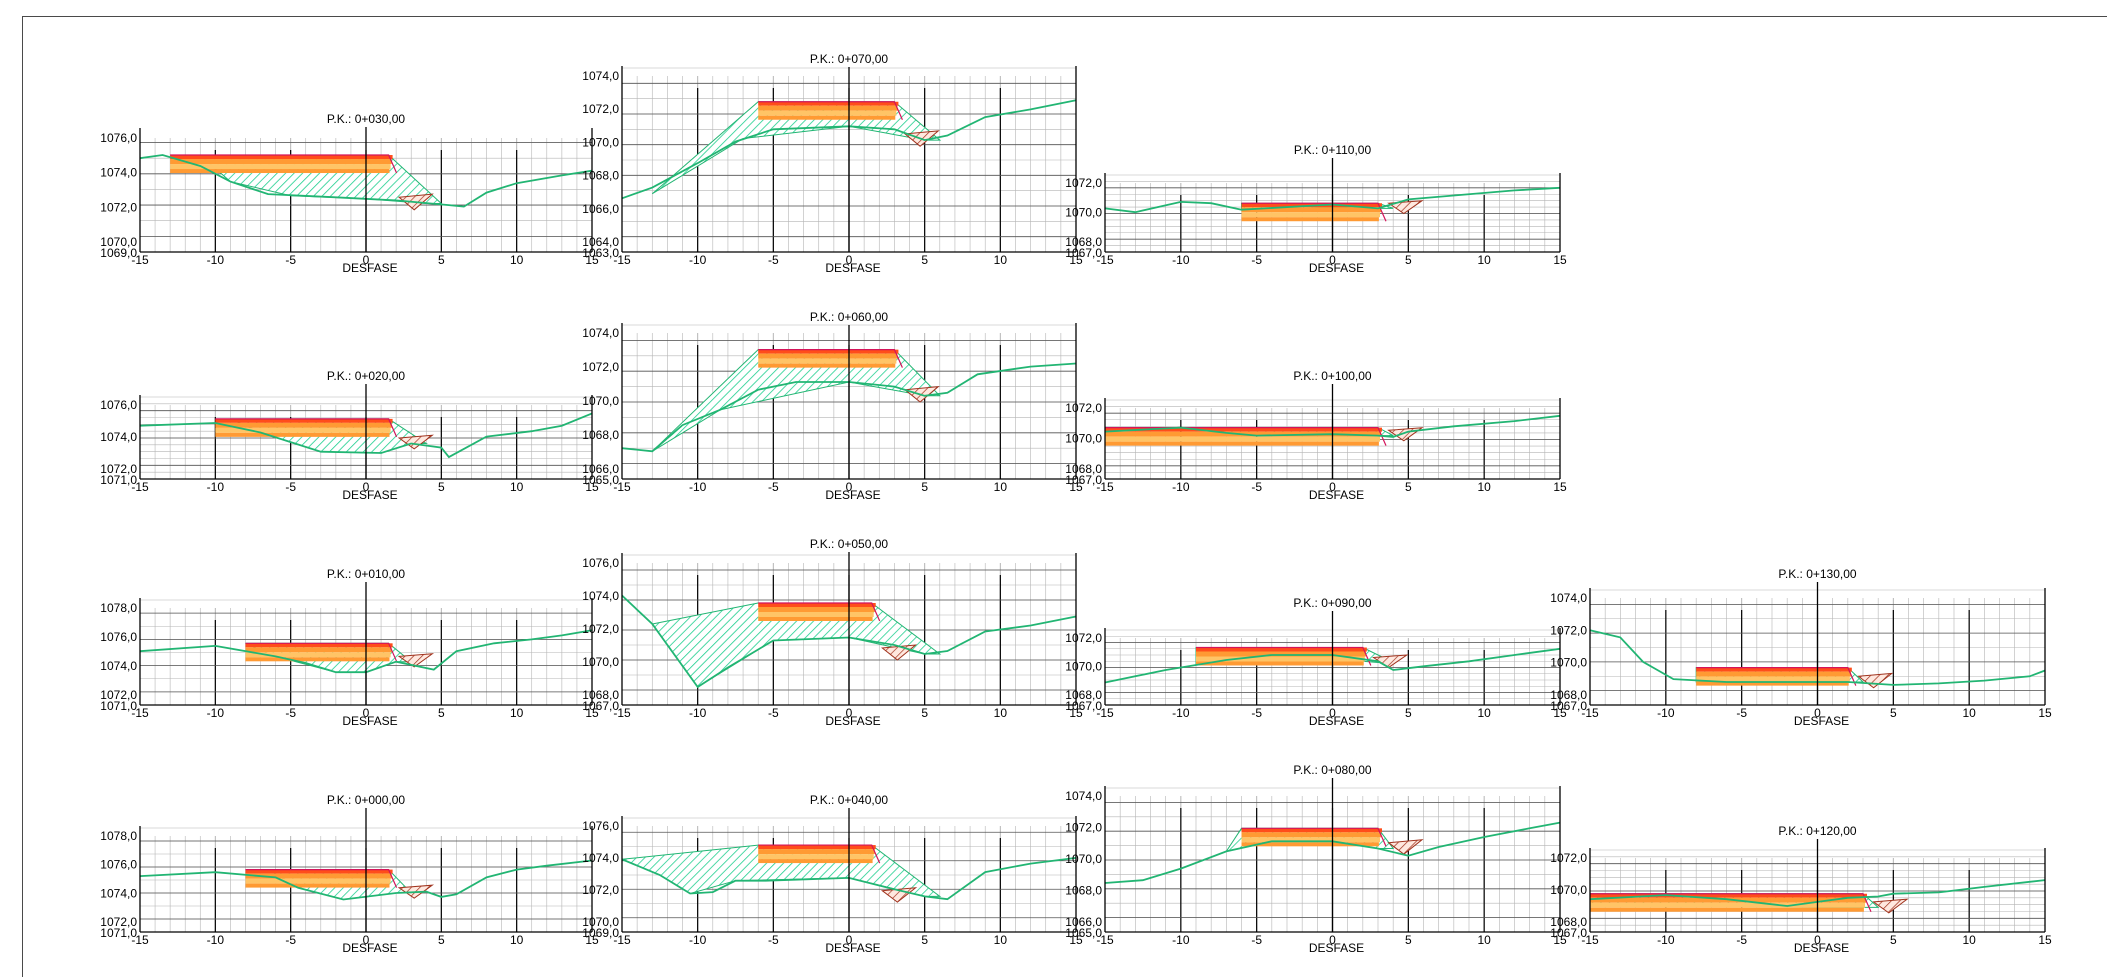  What do you see at coordinates (366, 119) in the screenshot?
I see `station-title: P.K.: 0+030,00` at bounding box center [366, 119].